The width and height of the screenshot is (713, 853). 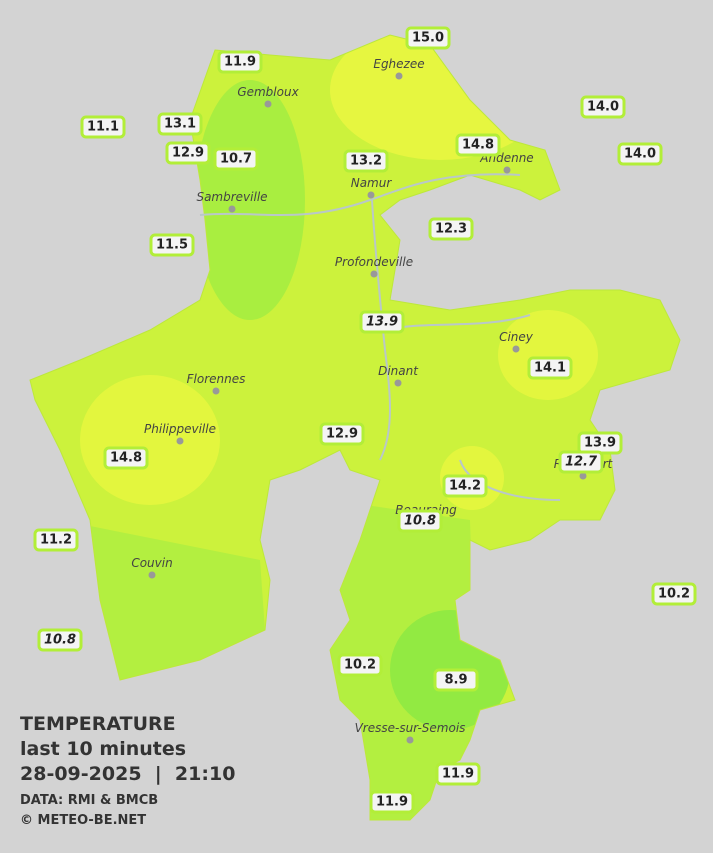 I want to click on city-label: Vresse-sur-Semois, so click(x=410, y=728).